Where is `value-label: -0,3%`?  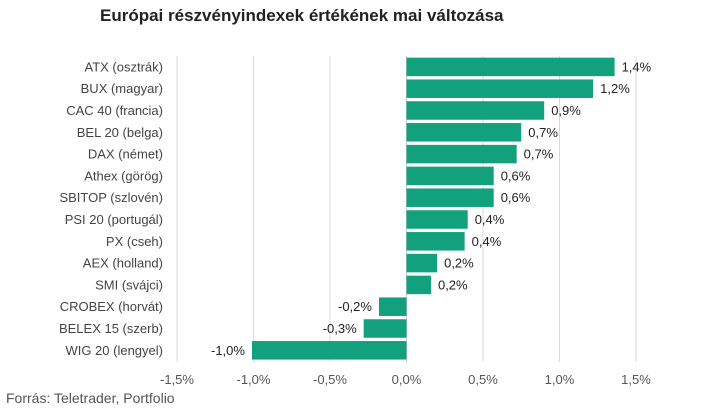 value-label: -0,3% is located at coordinates (340, 328).